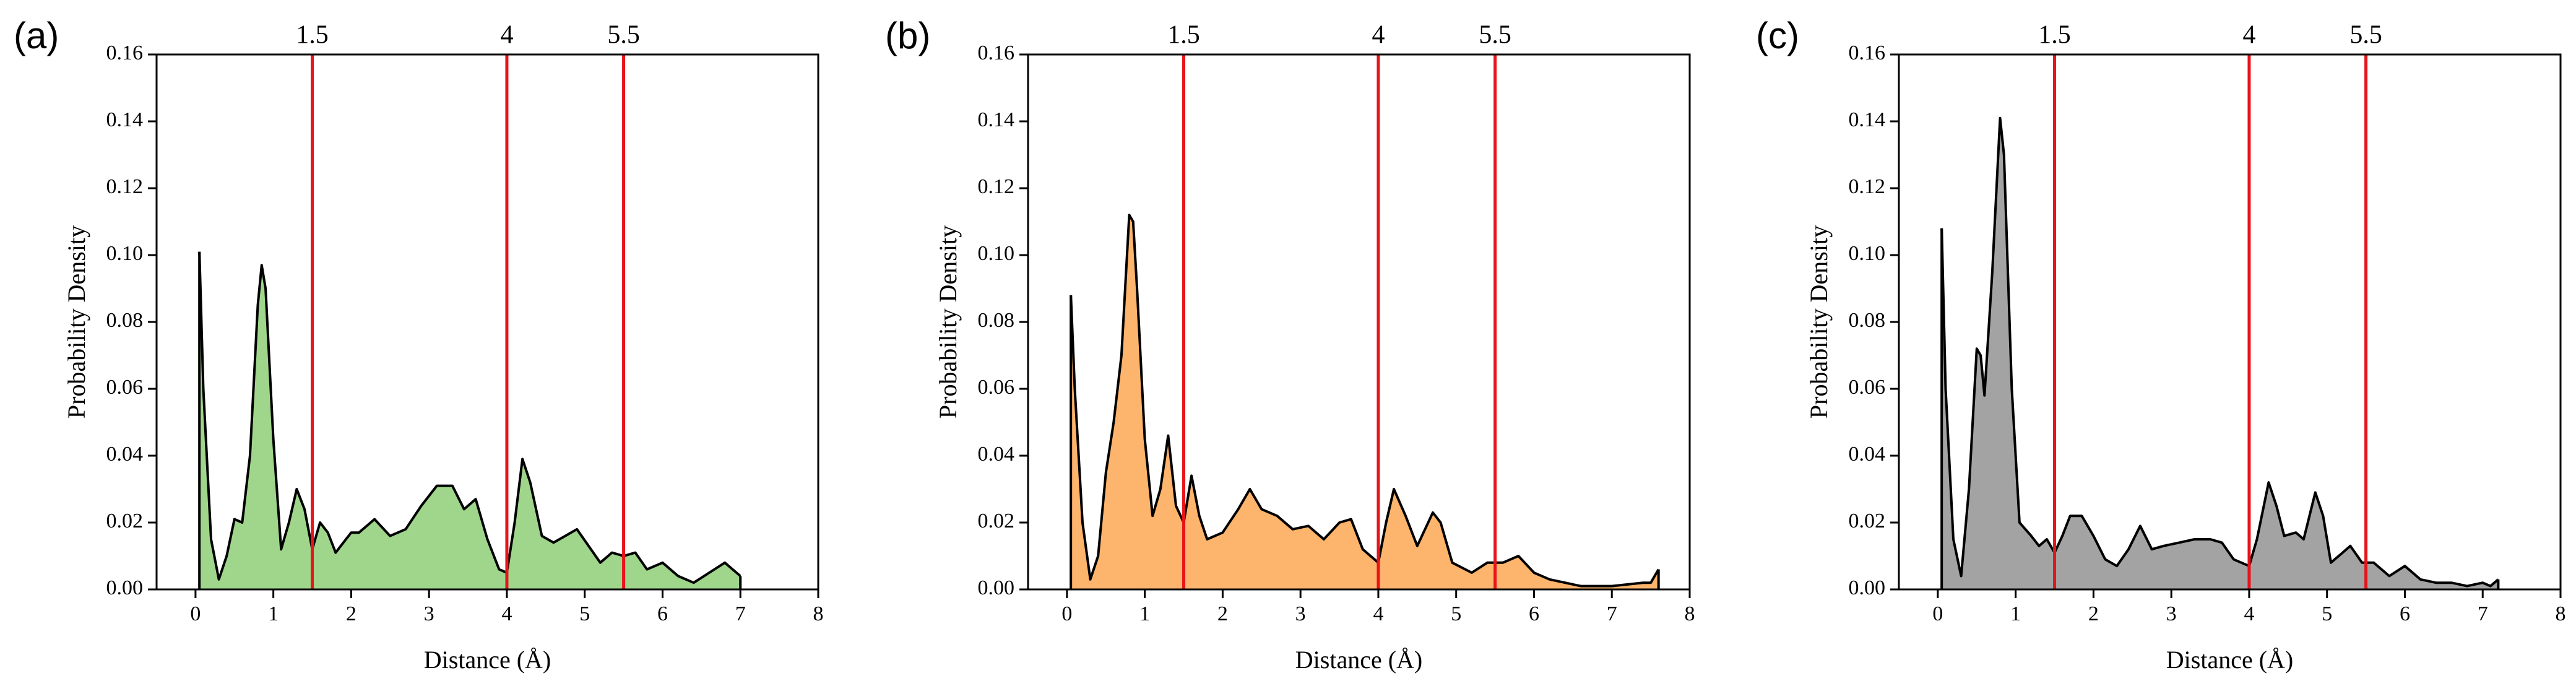  I want to click on panel-label: (c), so click(1777, 35).